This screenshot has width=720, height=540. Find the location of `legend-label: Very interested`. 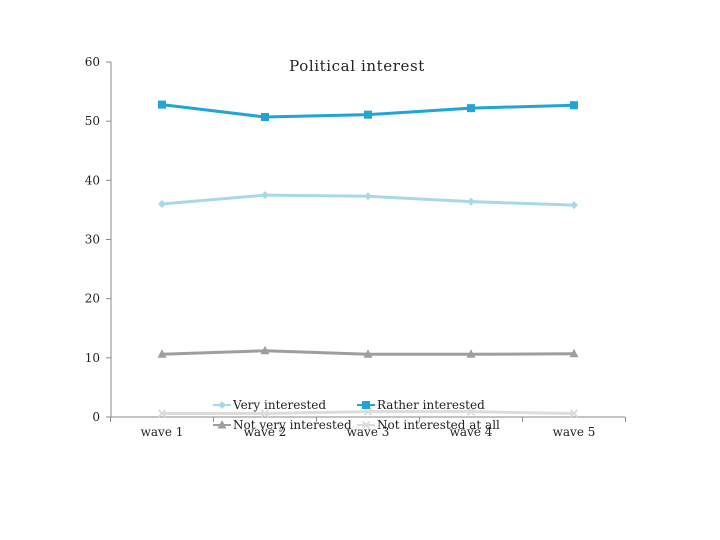

legend-label: Very interested is located at coordinates (279, 405).